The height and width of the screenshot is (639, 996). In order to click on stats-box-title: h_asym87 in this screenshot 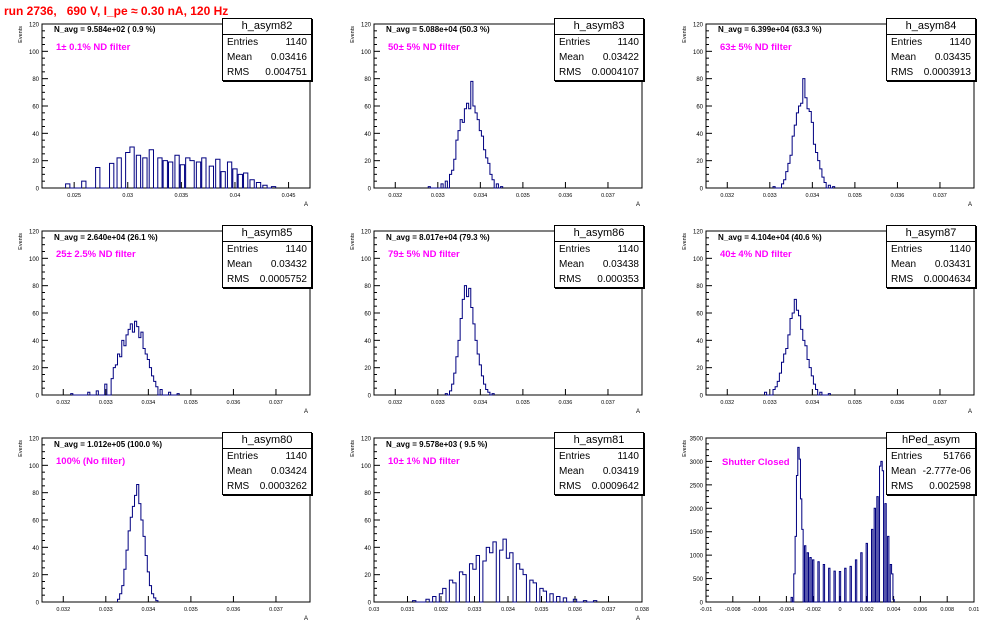, I will do `click(931, 234)`.